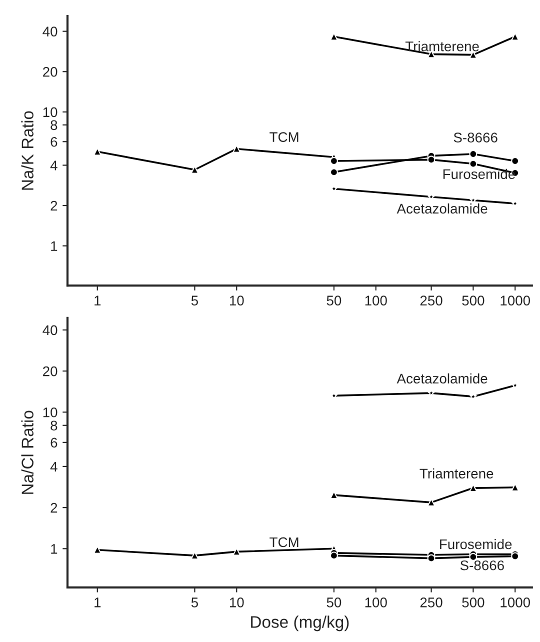  Describe the element at coordinates (27, 452) in the screenshot. I see `y-axis-title: Na/Cl Ratio` at that location.